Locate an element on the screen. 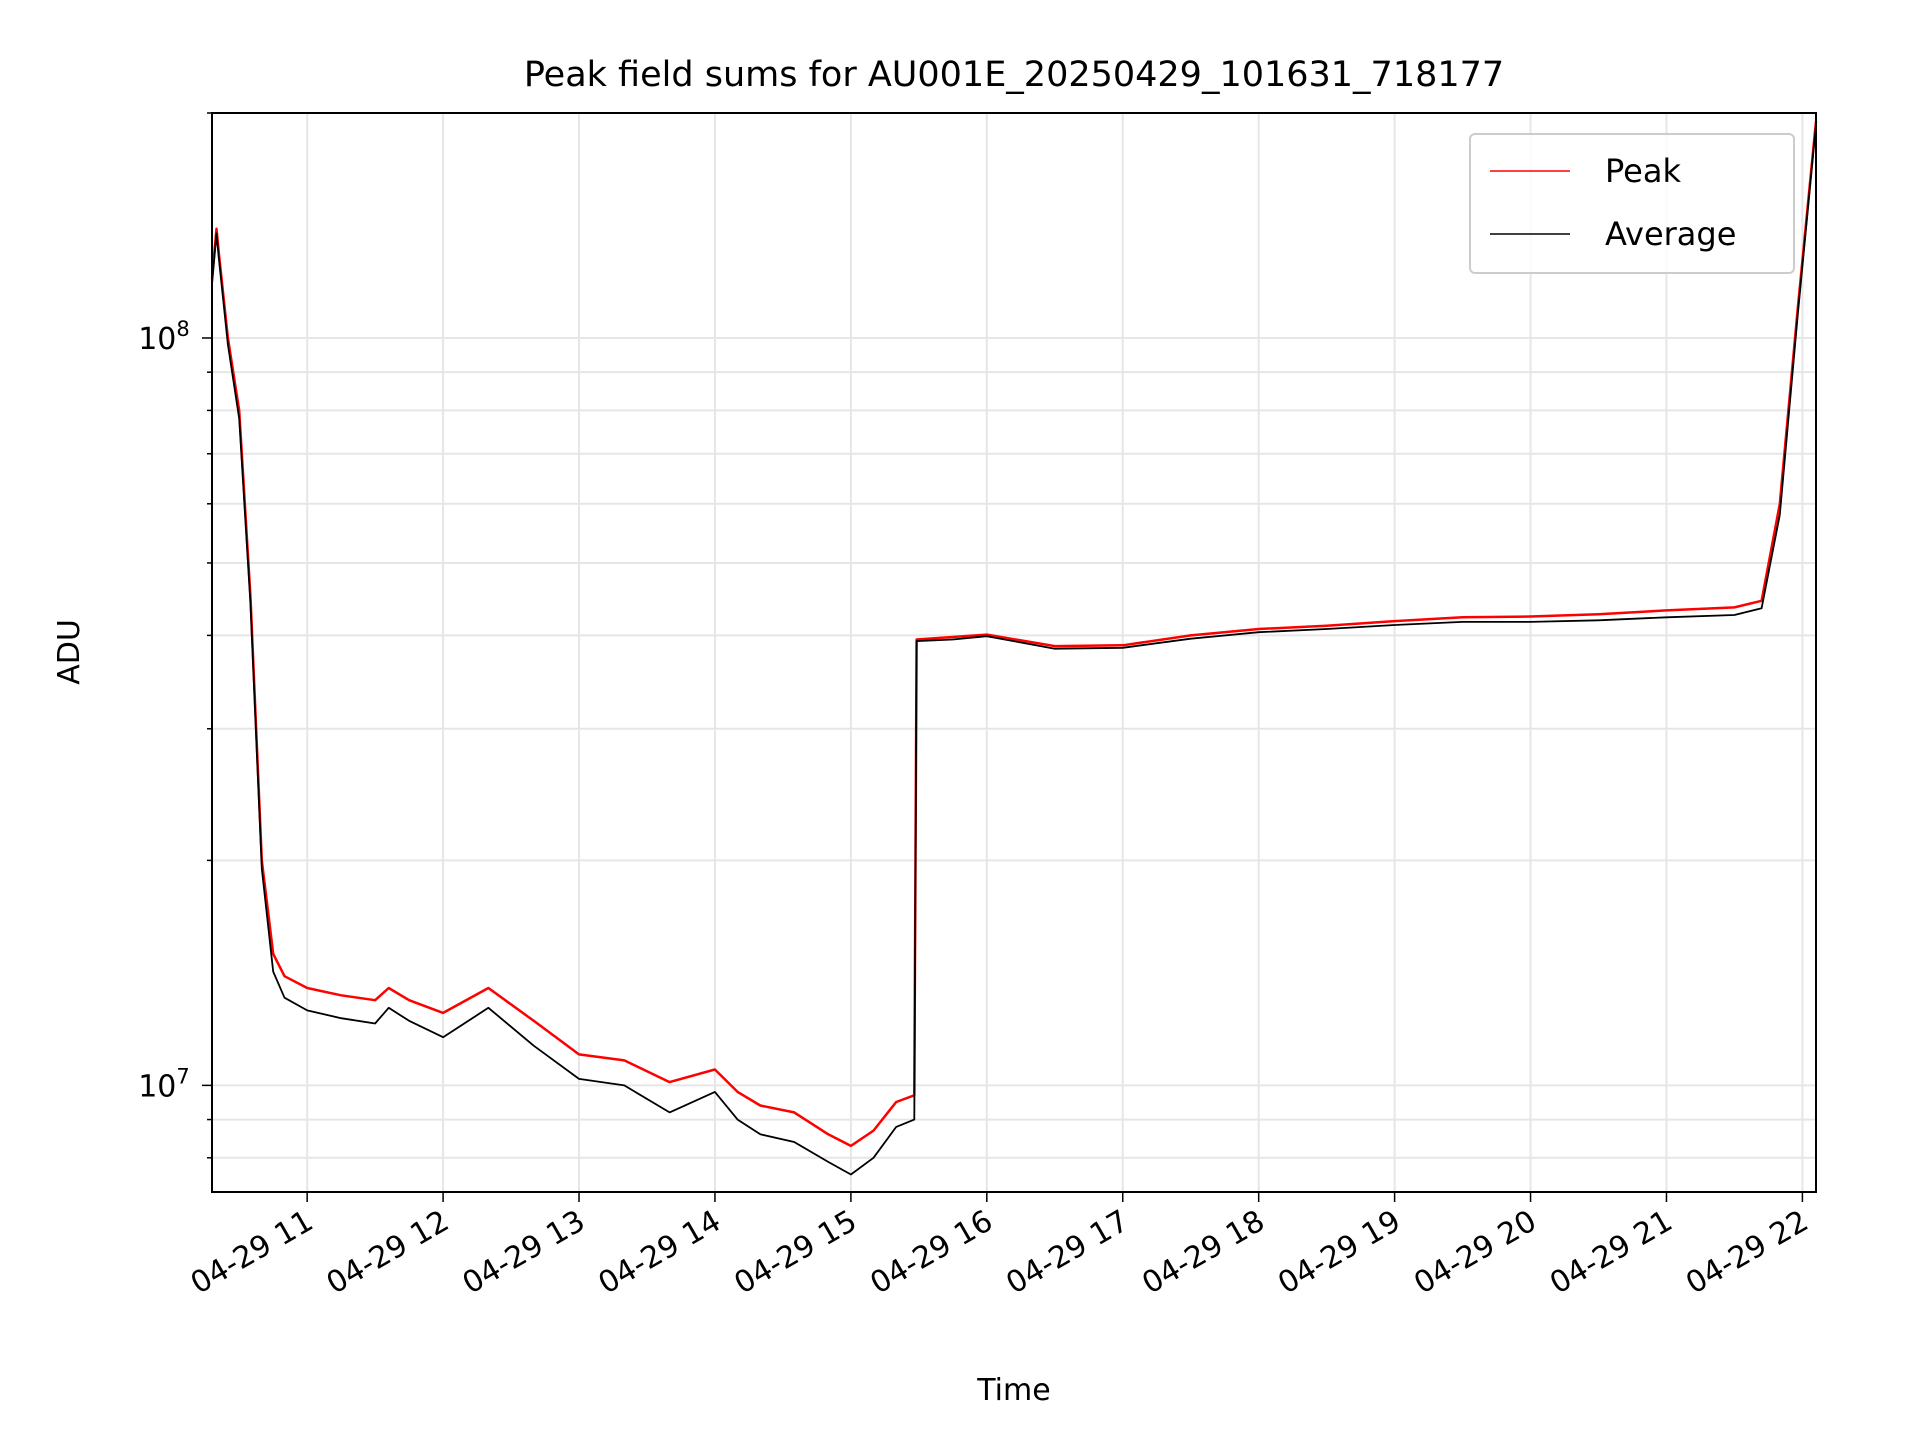 The image size is (1920, 1440). y-tick-exponent: 8 is located at coordinates (182, 329).